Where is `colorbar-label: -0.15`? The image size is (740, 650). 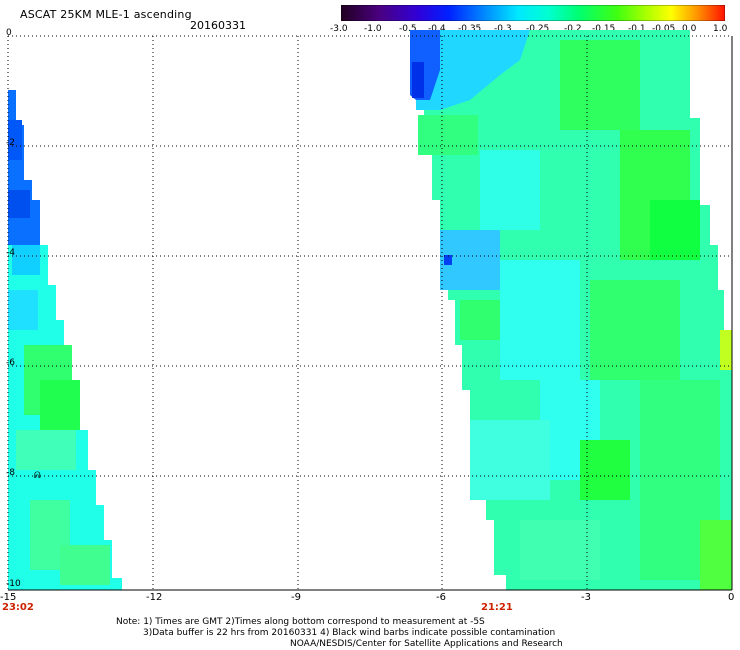
colorbar-label: -0.15 is located at coordinates (604, 29).